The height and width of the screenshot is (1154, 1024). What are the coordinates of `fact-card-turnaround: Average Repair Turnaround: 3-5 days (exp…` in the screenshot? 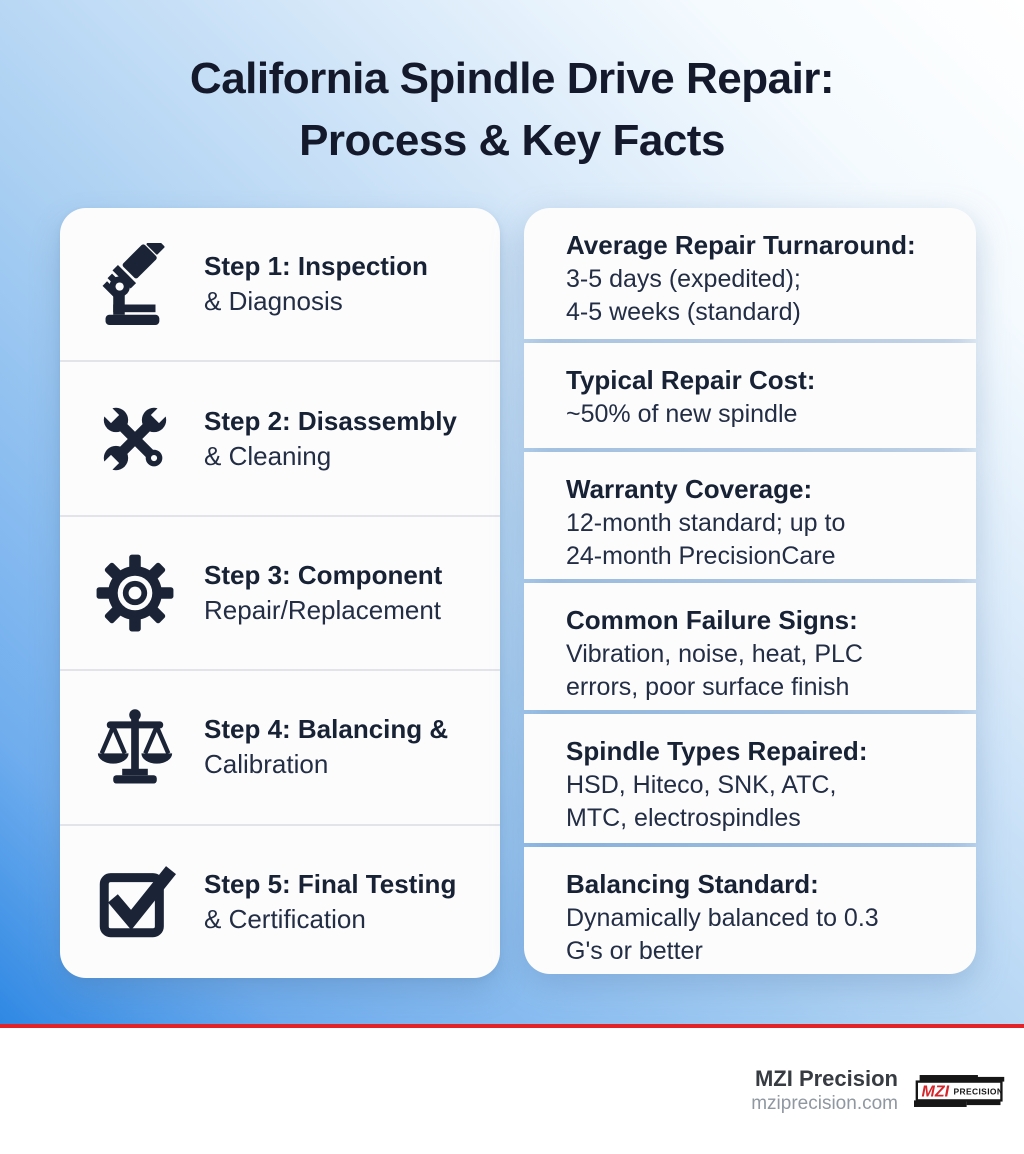 It's located at (750, 273).